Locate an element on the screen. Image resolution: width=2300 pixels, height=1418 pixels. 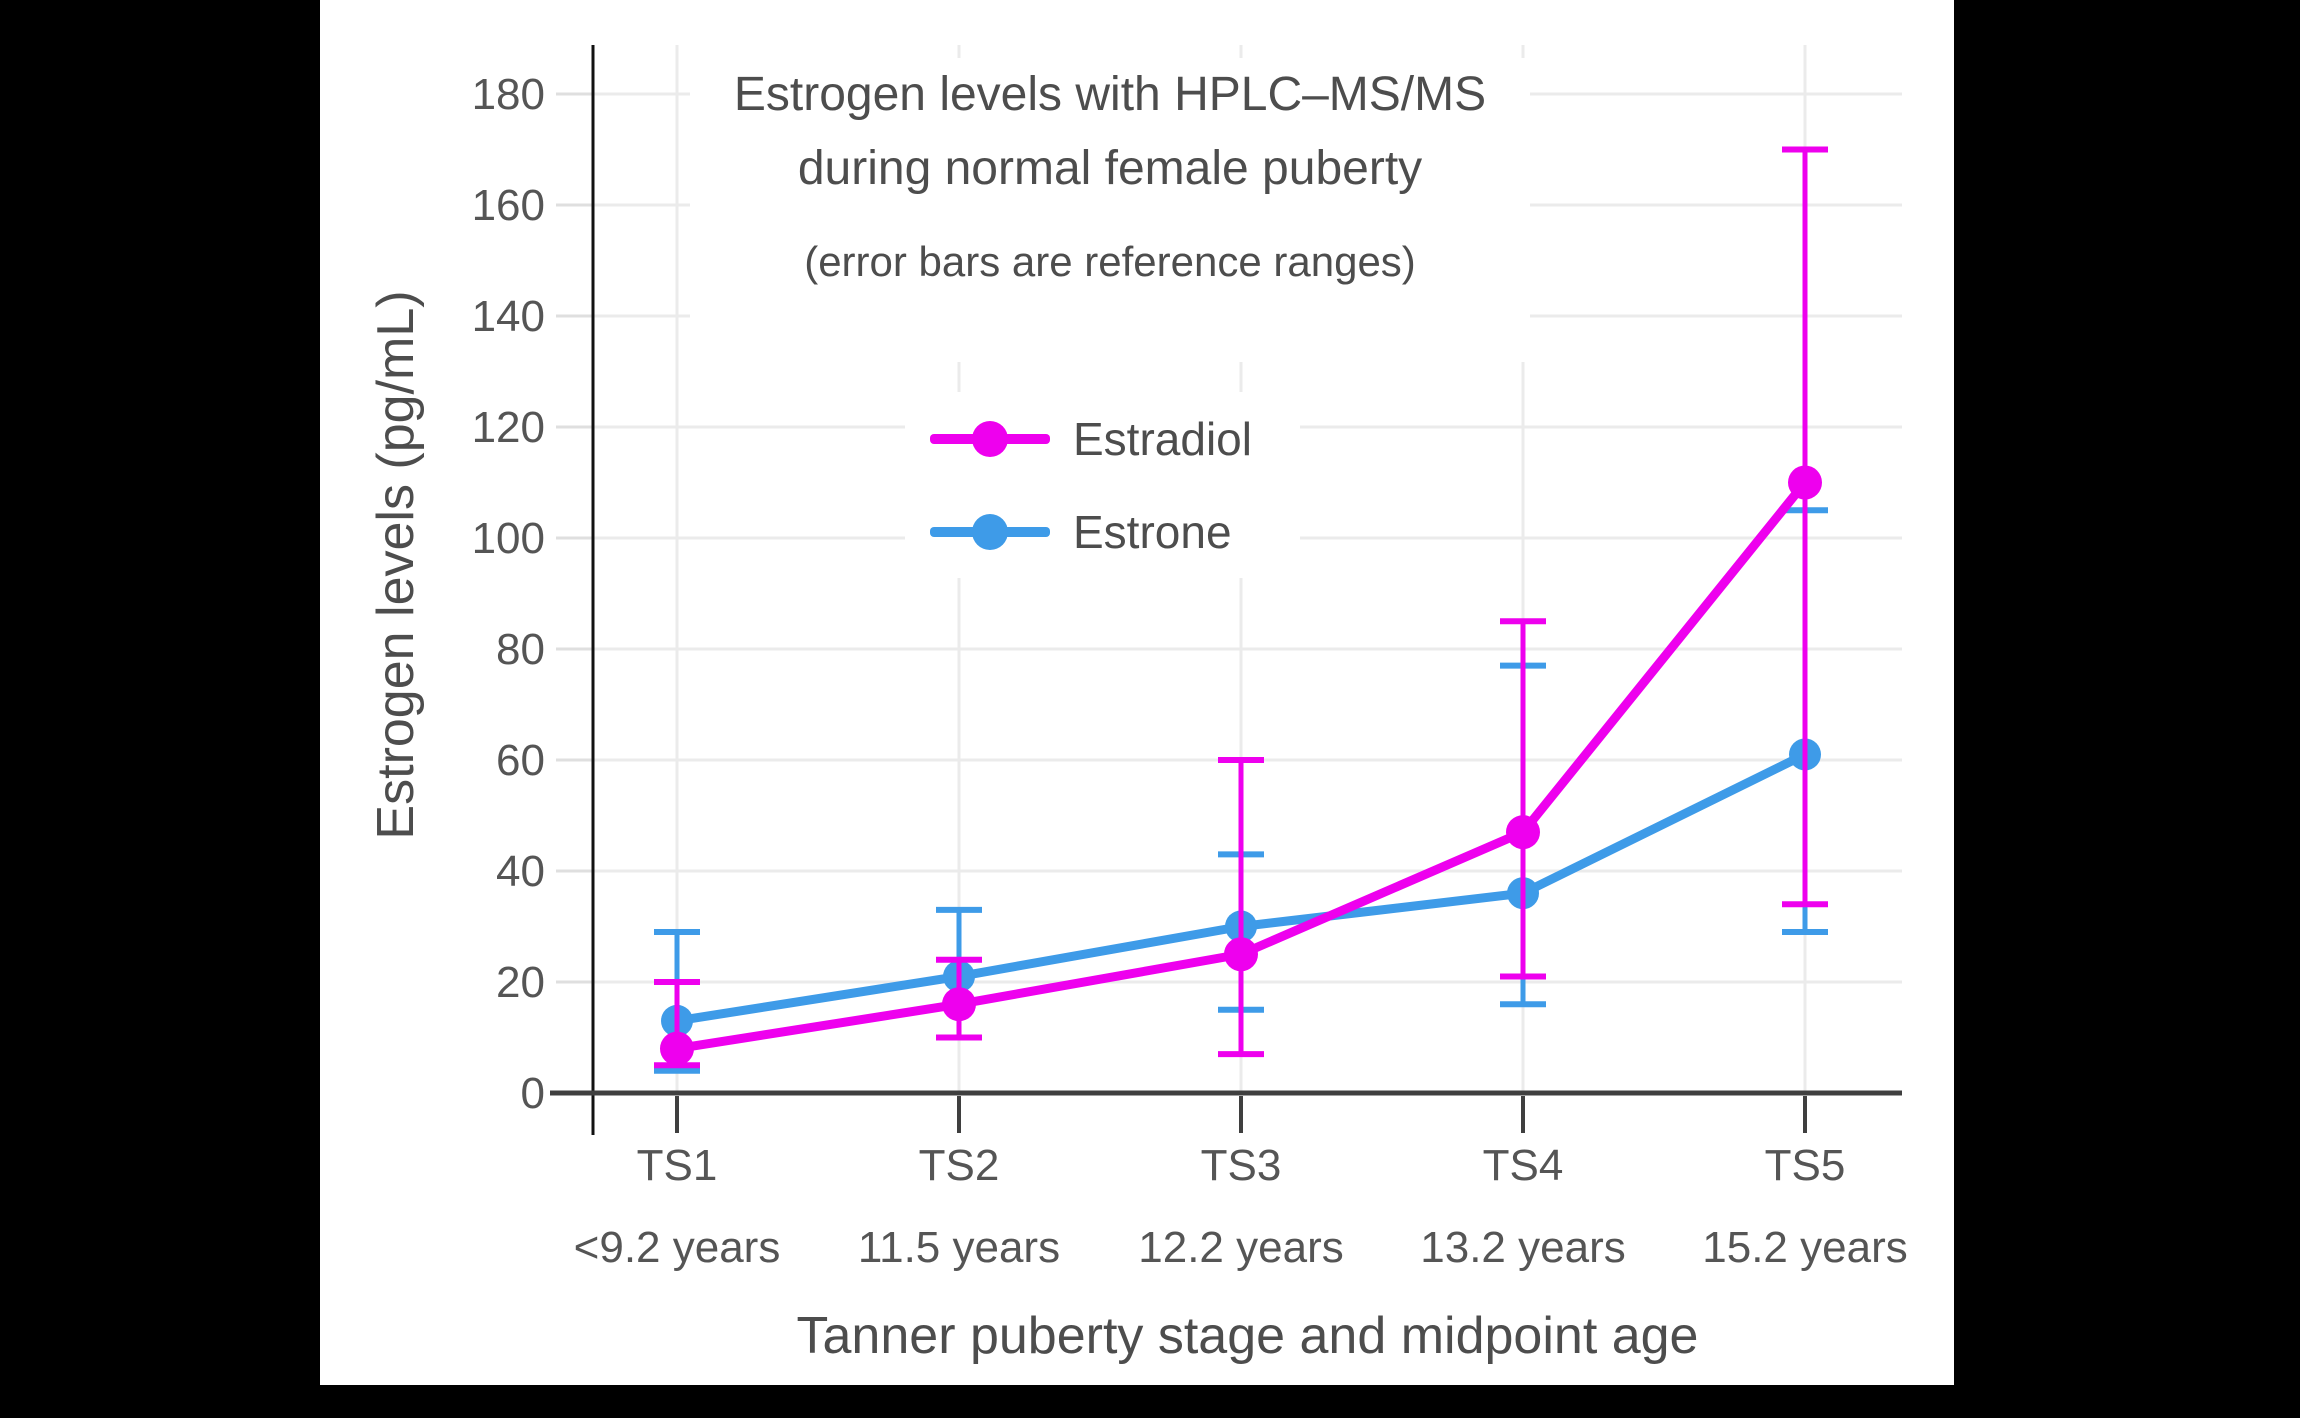
chart-title-line-2: during normal female puberty is located at coordinates (1110, 168).